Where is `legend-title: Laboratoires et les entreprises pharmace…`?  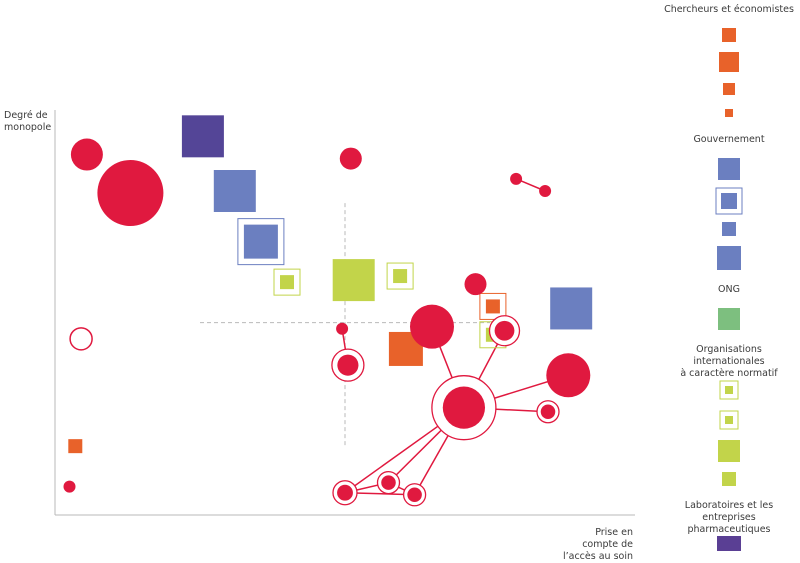
legend-title: Laboratoires et les entreprises pharmace… is located at coordinates (729, 517).